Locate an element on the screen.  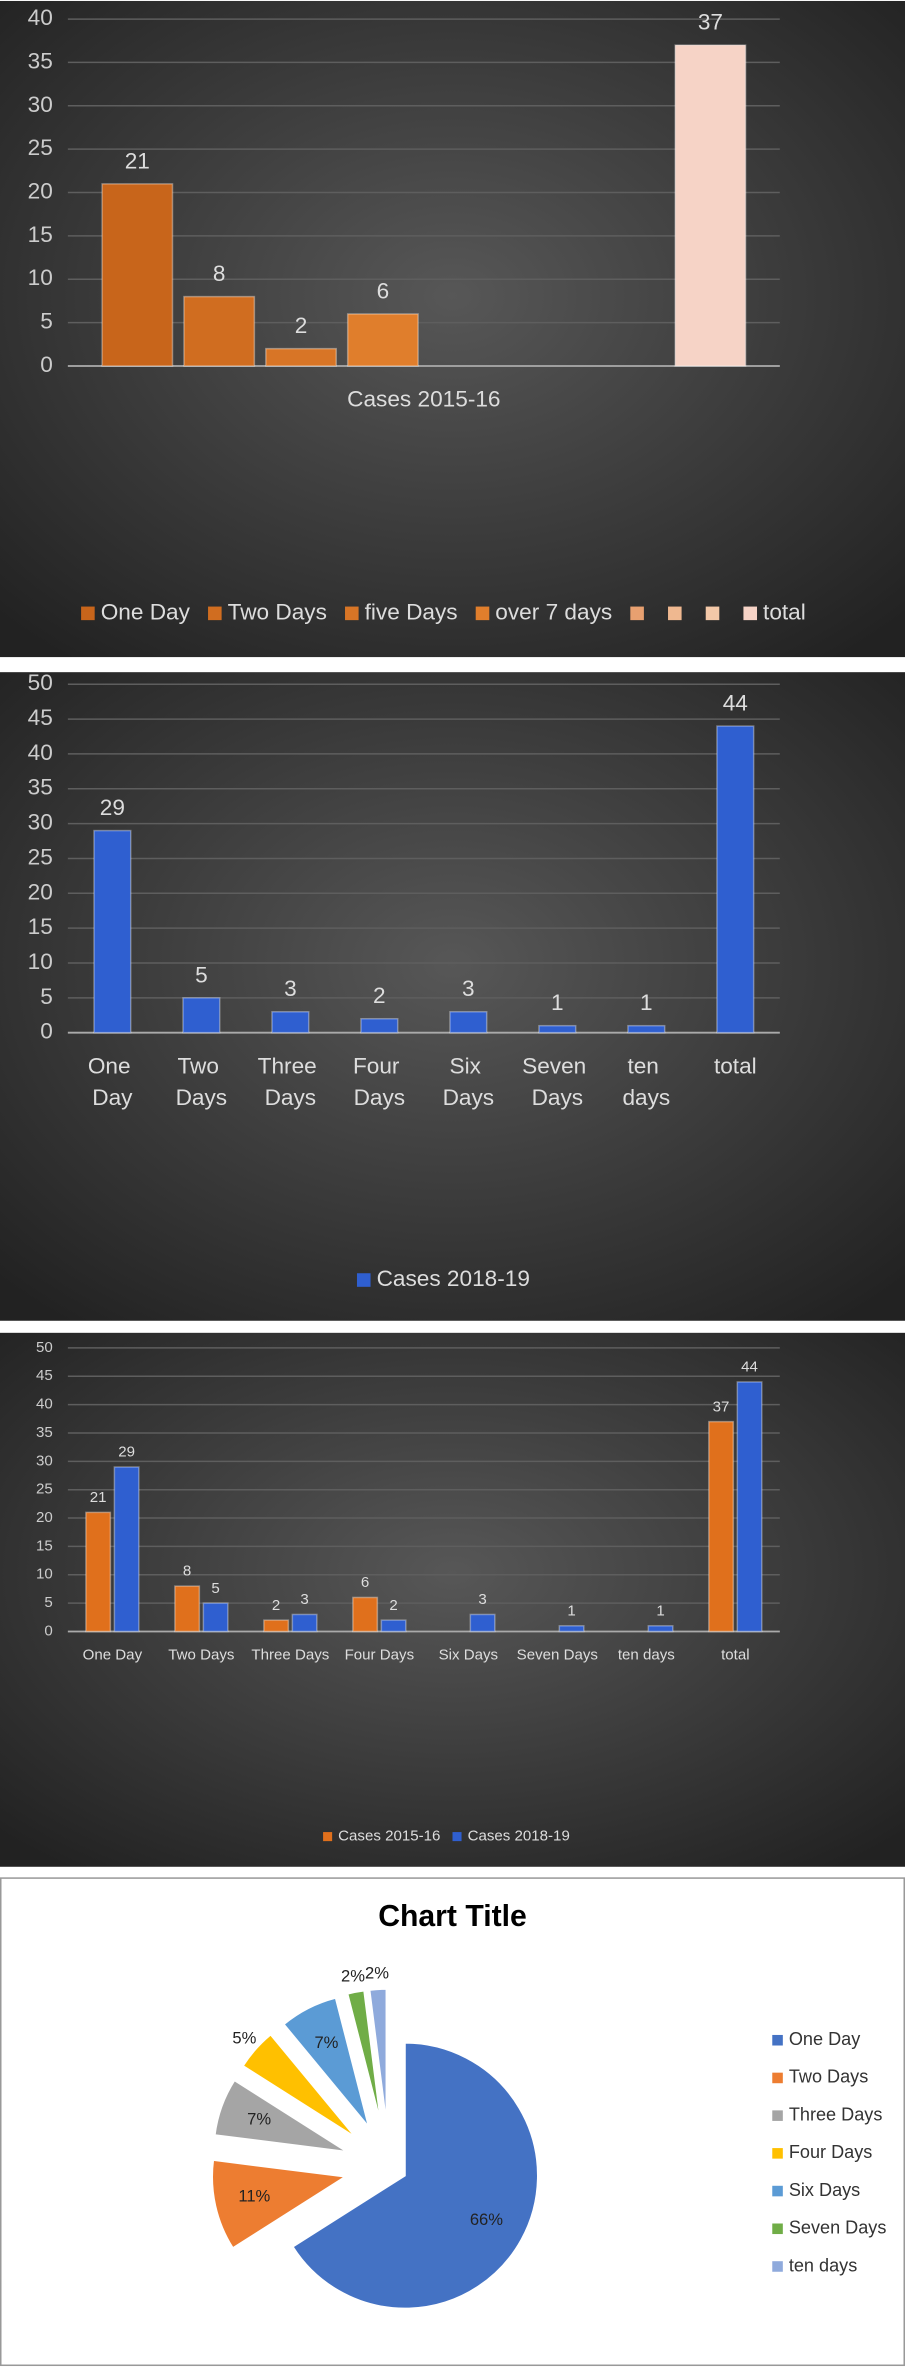
data-label: 11% is located at coordinates (254, 2195).